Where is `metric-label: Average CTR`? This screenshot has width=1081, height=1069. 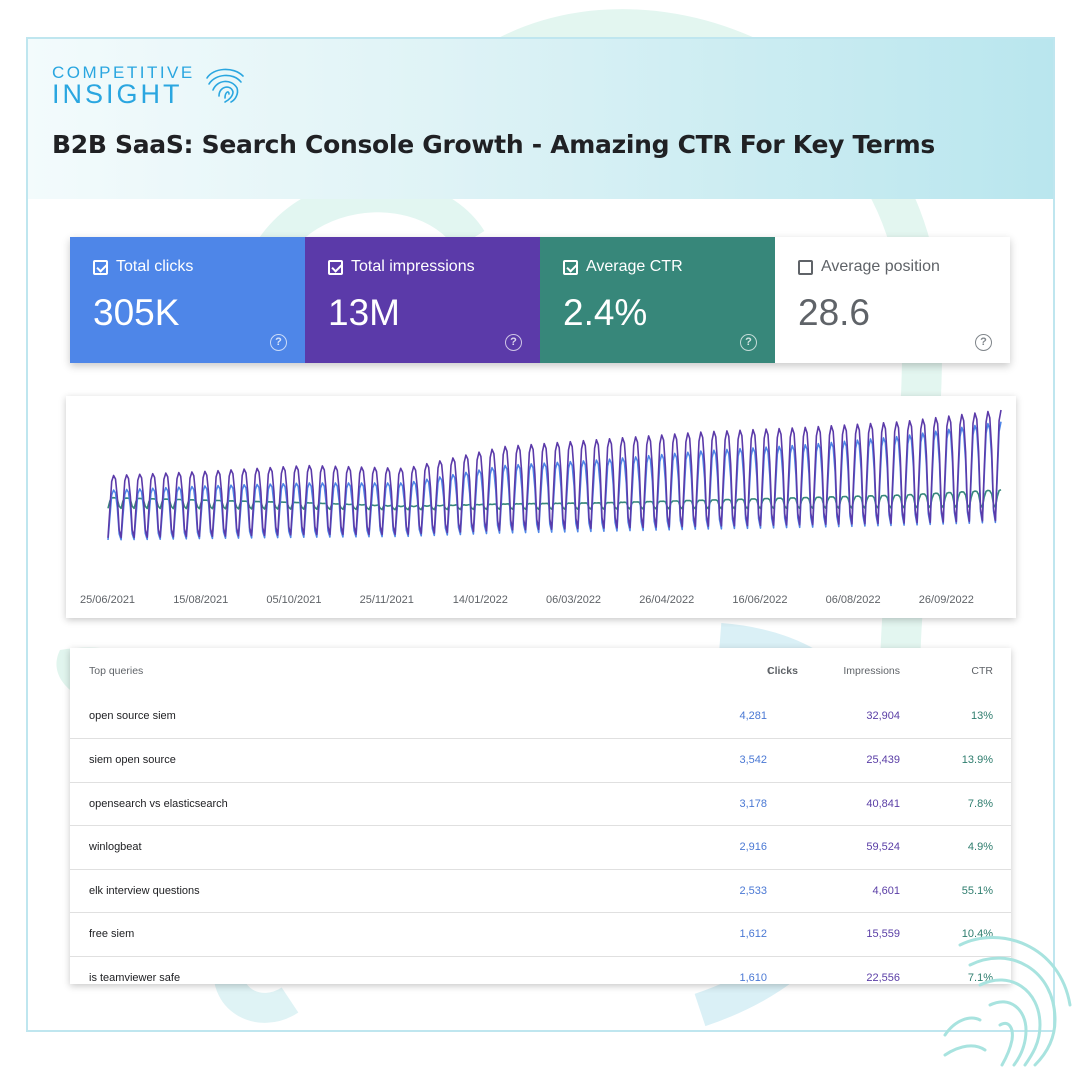
metric-label: Average CTR is located at coordinates (634, 266).